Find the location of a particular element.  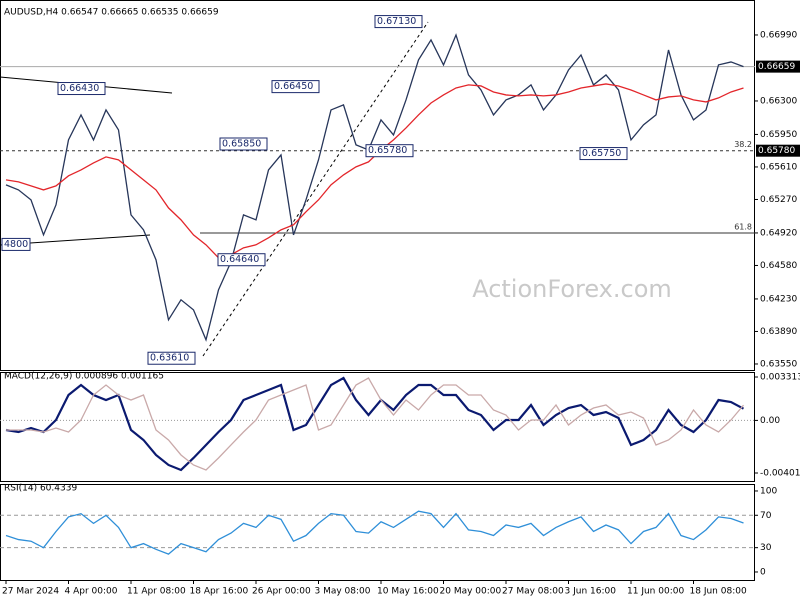

annotation-label: 0.66450 is located at coordinates (293, 86).